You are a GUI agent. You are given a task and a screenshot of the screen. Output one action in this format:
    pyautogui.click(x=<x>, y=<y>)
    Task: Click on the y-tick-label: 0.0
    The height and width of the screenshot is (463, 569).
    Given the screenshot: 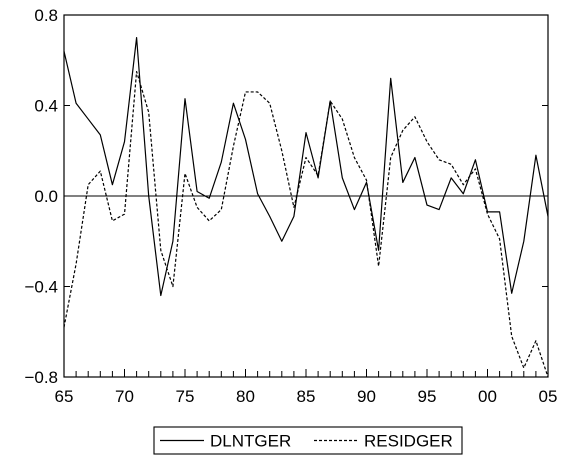 What is the action you would take?
    pyautogui.click(x=46, y=196)
    